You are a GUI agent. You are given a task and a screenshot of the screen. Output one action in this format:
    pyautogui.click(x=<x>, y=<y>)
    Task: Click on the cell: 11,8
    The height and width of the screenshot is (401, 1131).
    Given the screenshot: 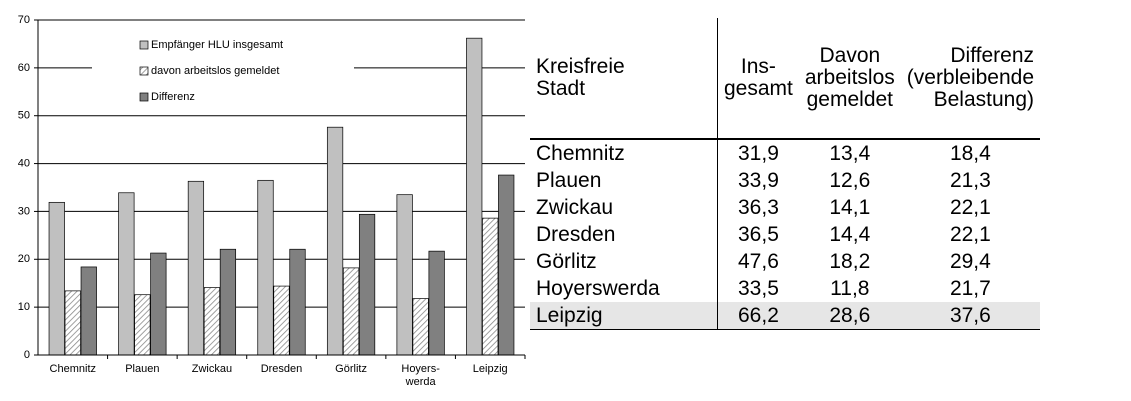 What is the action you would take?
    pyautogui.click(x=850, y=288)
    